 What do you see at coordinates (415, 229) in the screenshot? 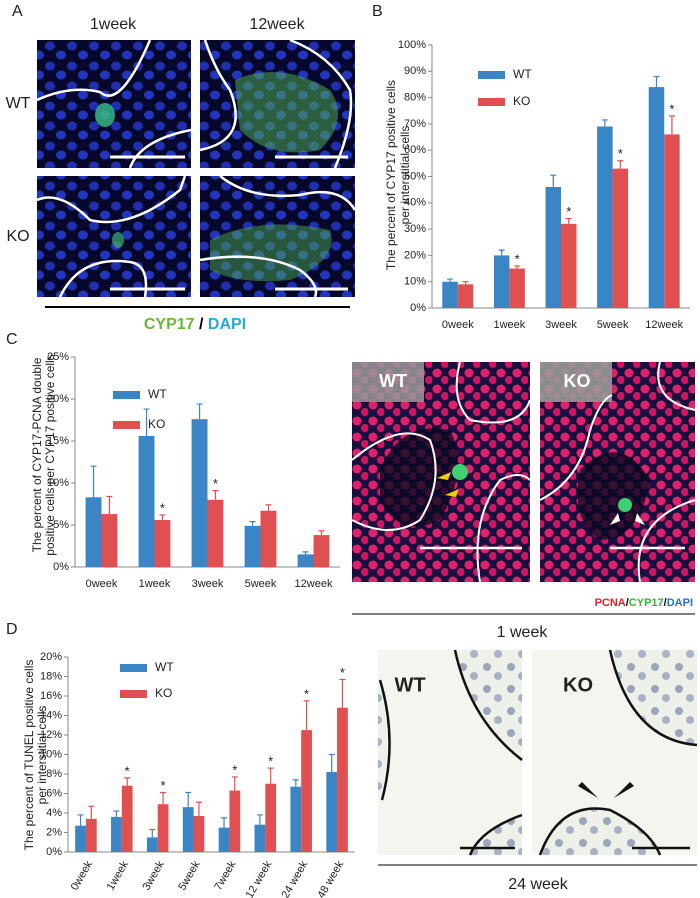
I see `y-tick-label: 30%` at bounding box center [415, 229].